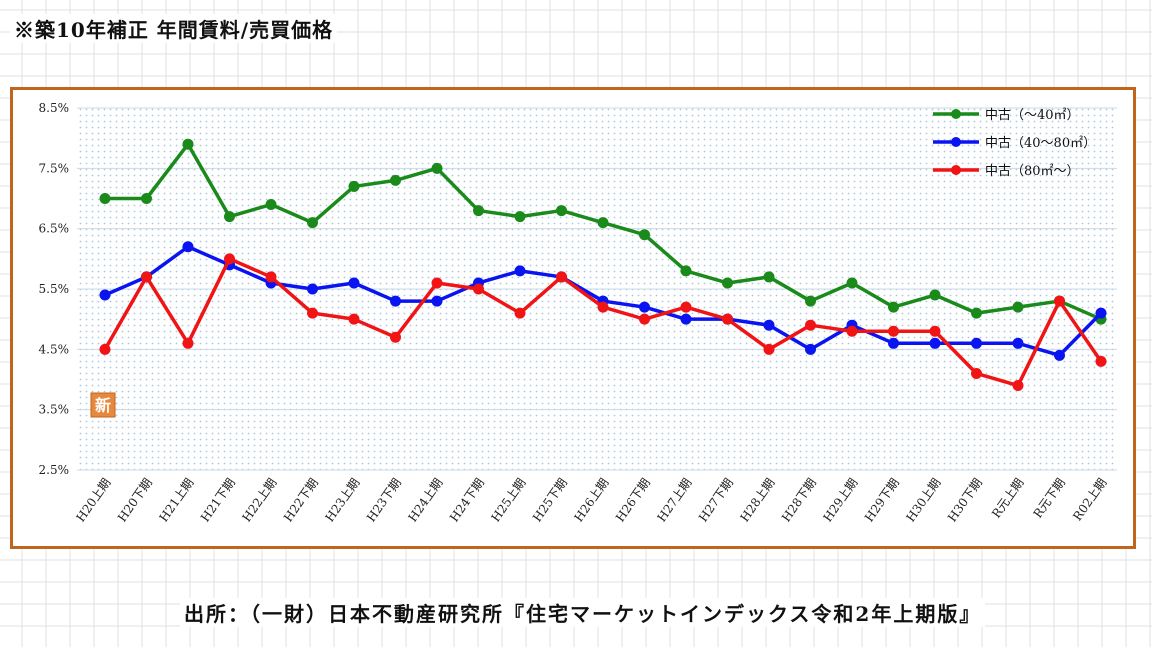 This screenshot has width=1152, height=647. What do you see at coordinates (923, 500) in the screenshot?
I see `x-tick-label: H30上期` at bounding box center [923, 500].